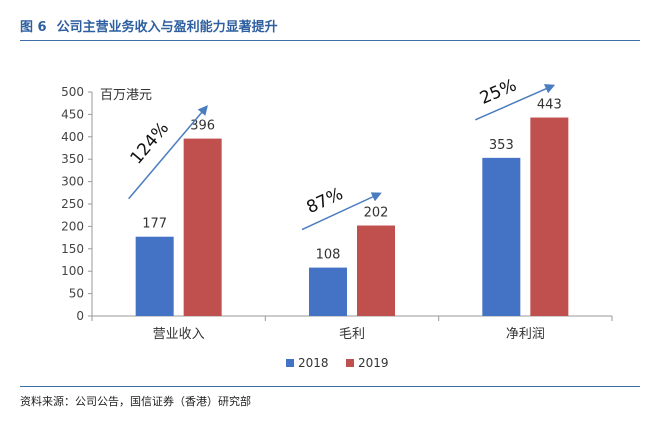  Describe the element at coordinates (72, 114) in the screenshot. I see `y-tick-label: 450` at that location.